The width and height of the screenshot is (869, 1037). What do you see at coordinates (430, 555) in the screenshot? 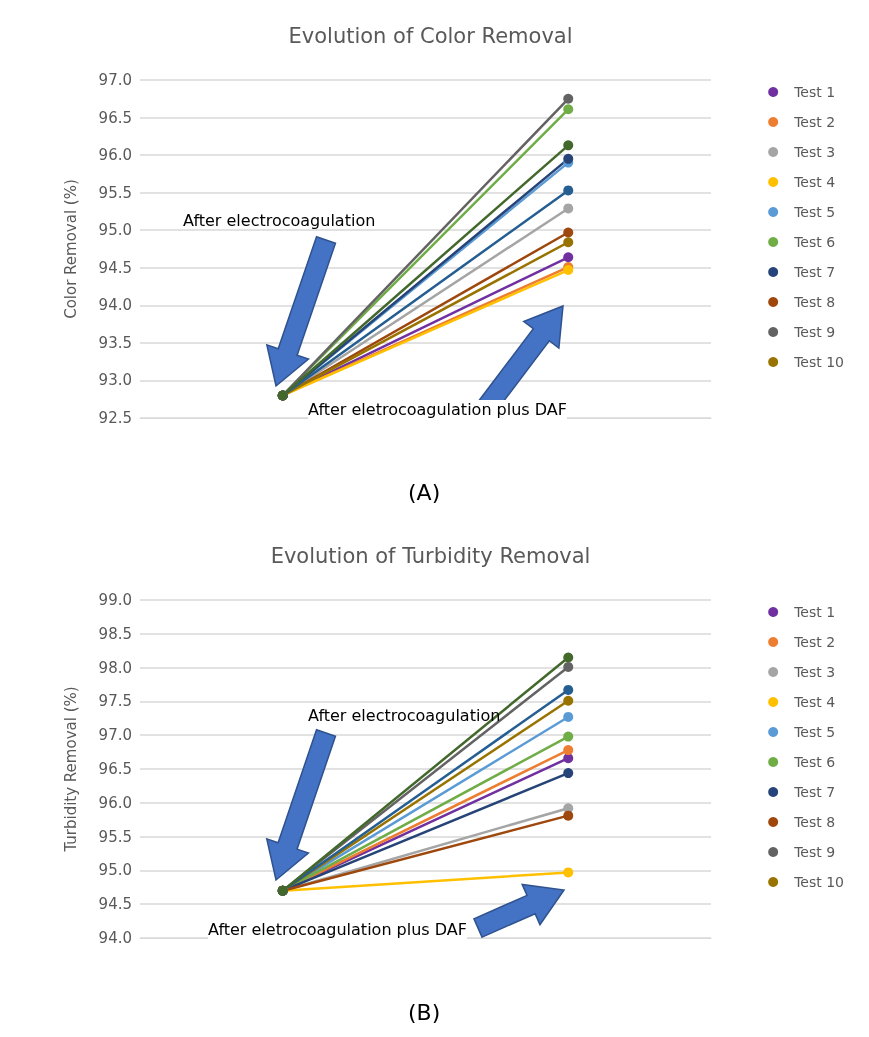
I see `chart-title: Evolution of Turbidity Removal` at bounding box center [430, 555].